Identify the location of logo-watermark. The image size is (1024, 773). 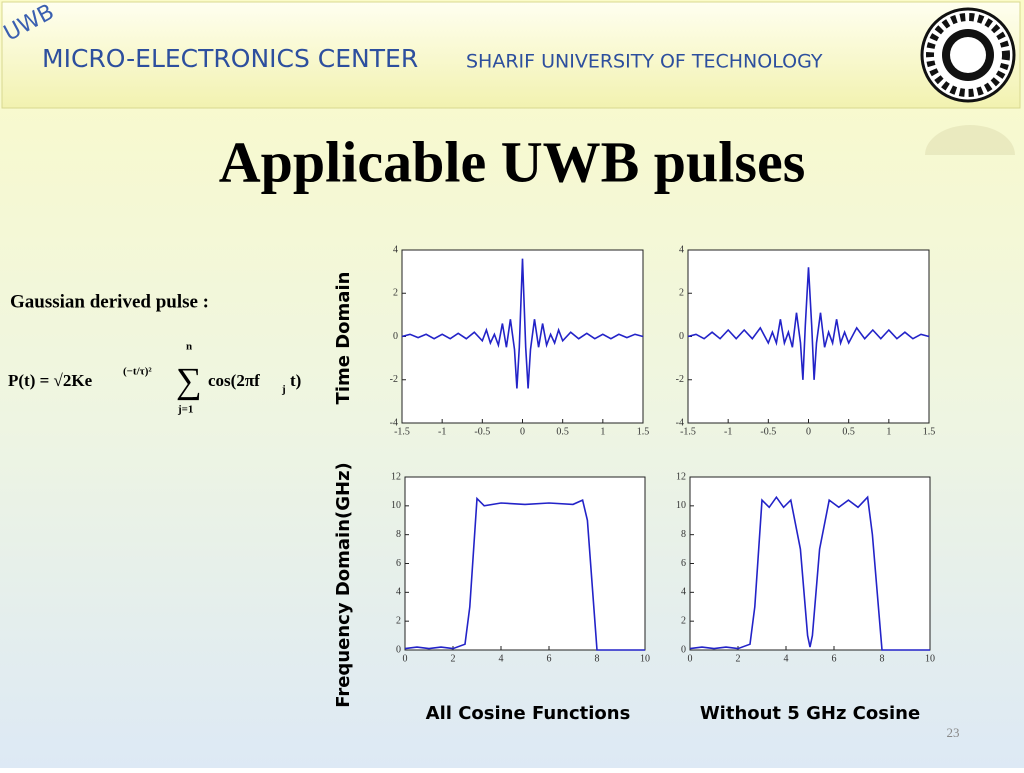
(970, 140).